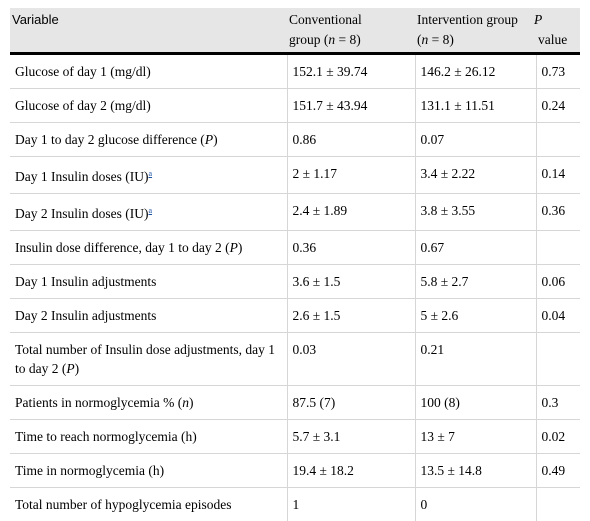 This screenshot has width=590, height=521. What do you see at coordinates (475, 359) in the screenshot?
I see `cell-intervention: 0.21` at bounding box center [475, 359].